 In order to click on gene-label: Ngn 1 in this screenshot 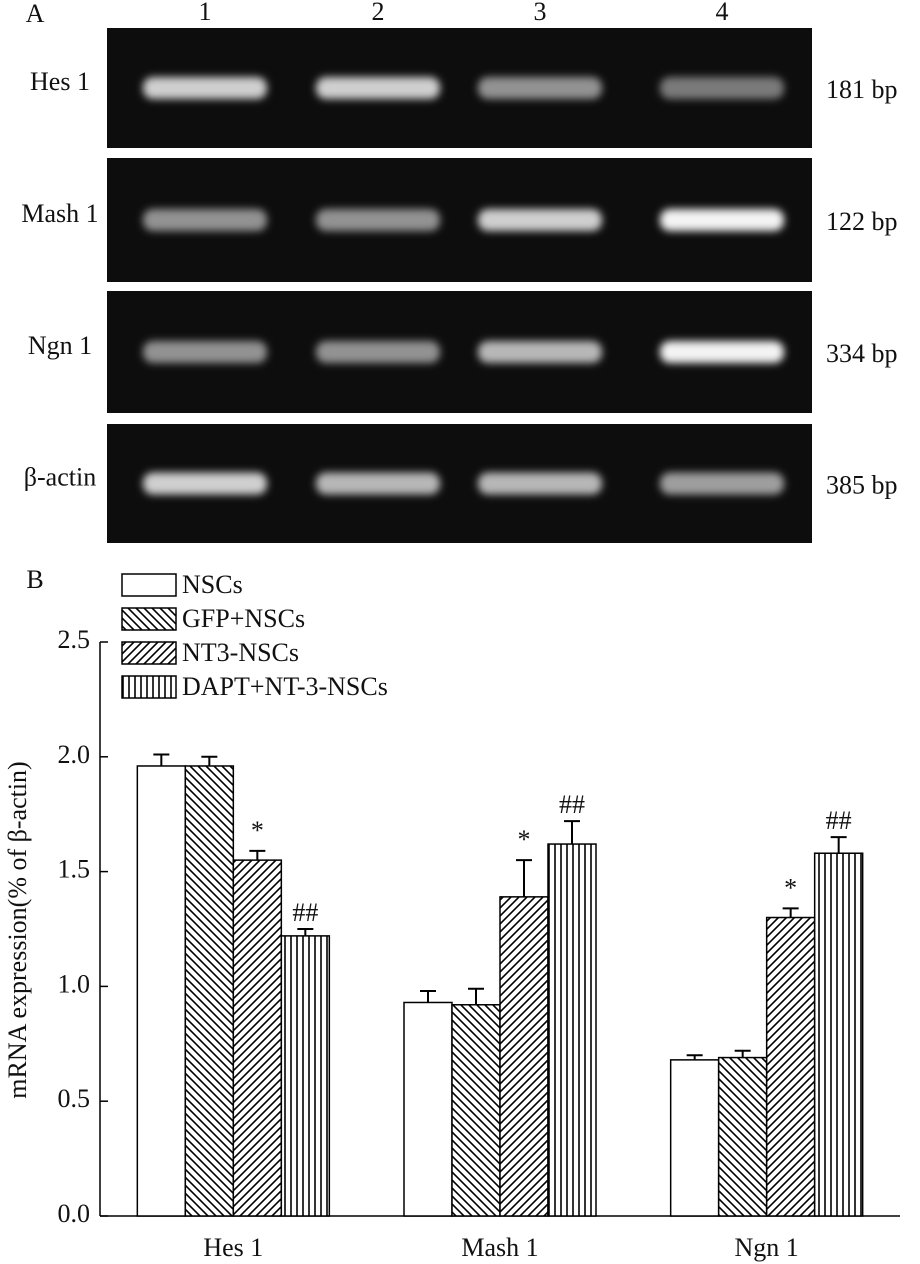, I will do `click(60, 345)`.